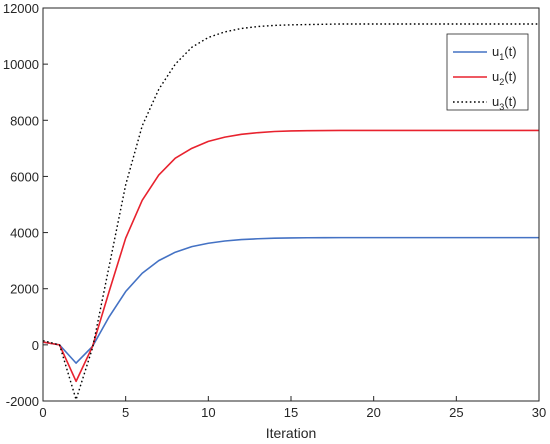 The height and width of the screenshot is (444, 550). What do you see at coordinates (24, 233) in the screenshot?
I see `y-tick-label: 4000` at bounding box center [24, 233].